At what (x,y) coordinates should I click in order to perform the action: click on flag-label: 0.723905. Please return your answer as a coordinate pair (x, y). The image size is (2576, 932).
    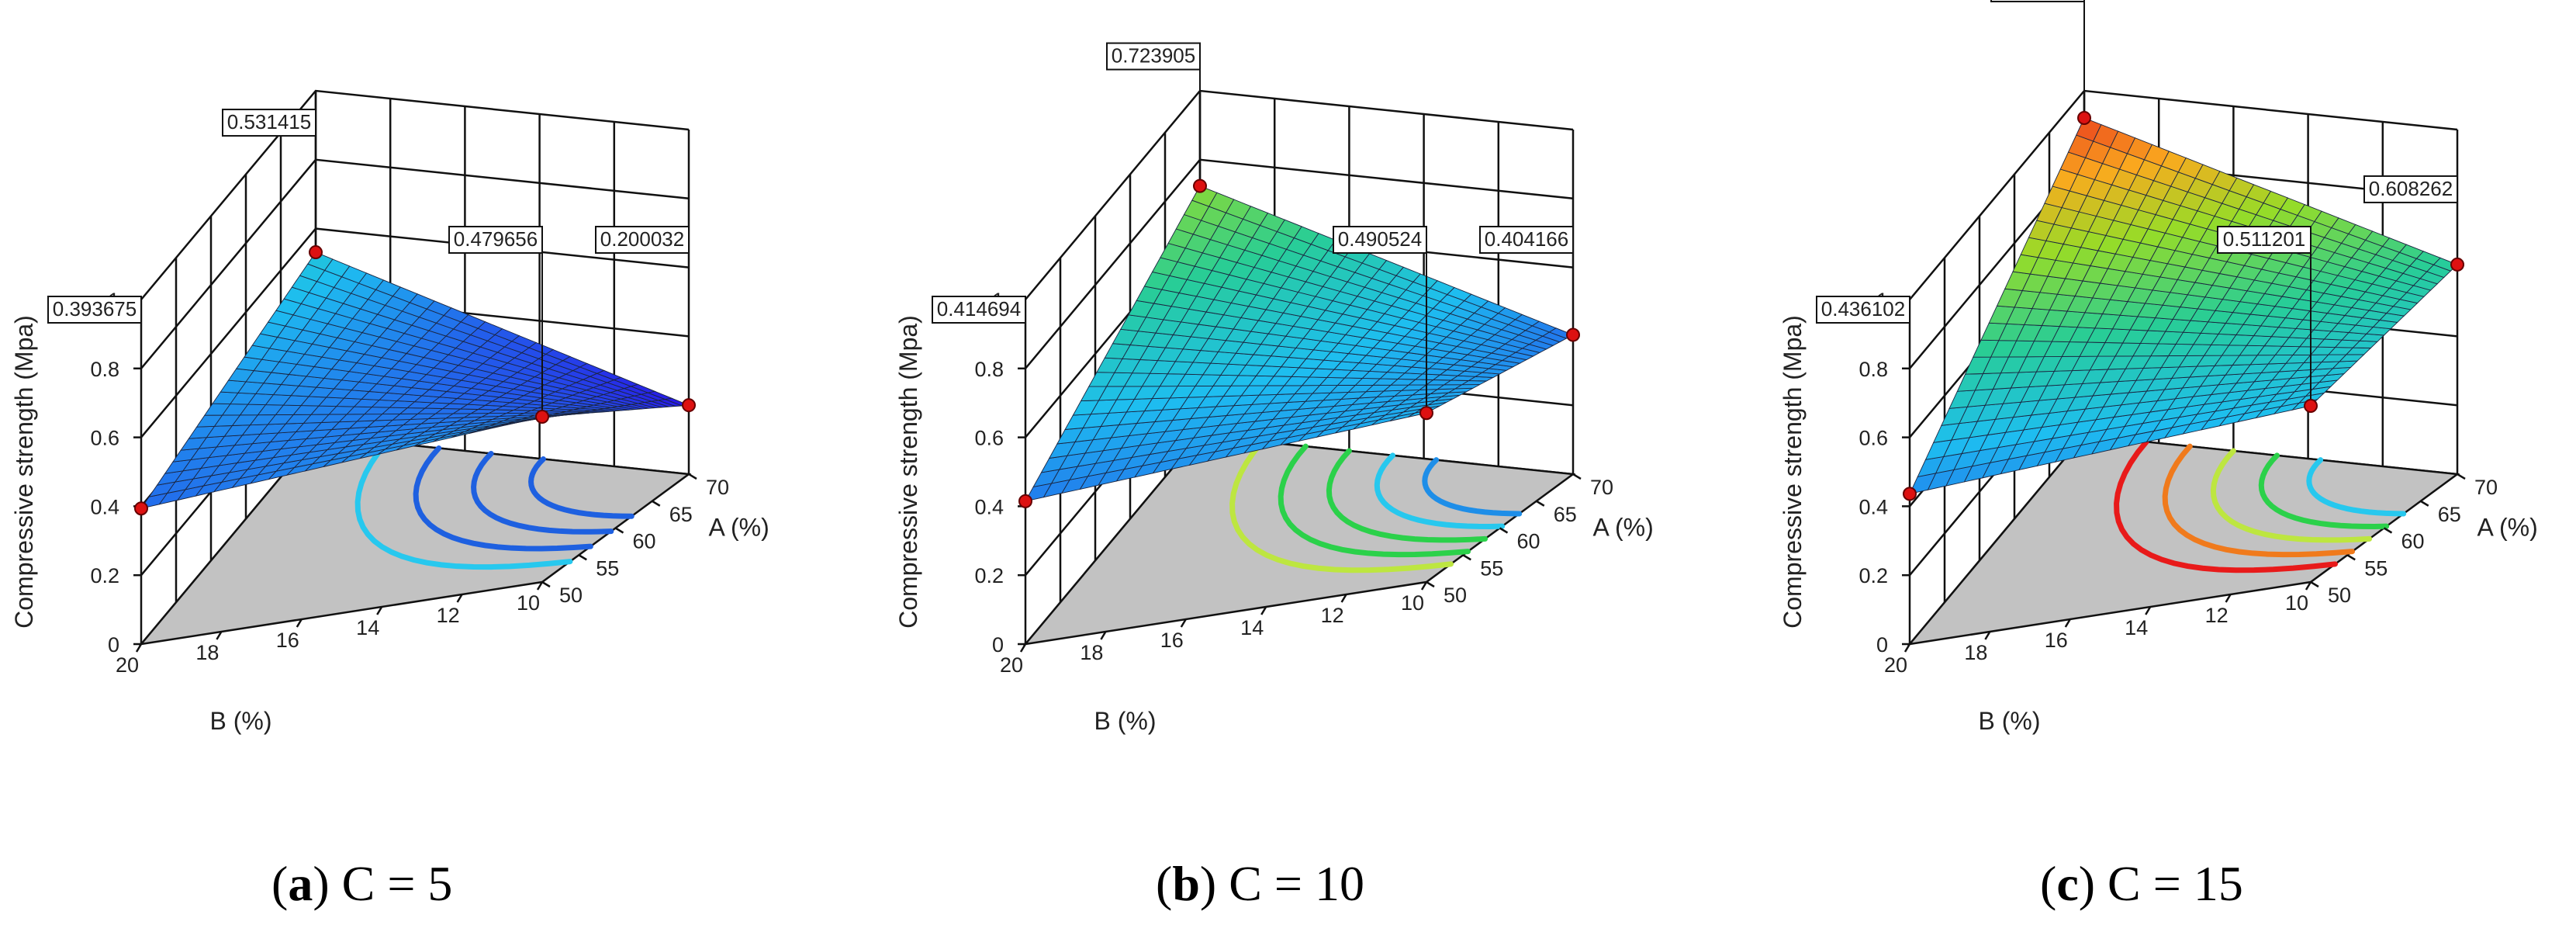
    Looking at the image, I should click on (1153, 56).